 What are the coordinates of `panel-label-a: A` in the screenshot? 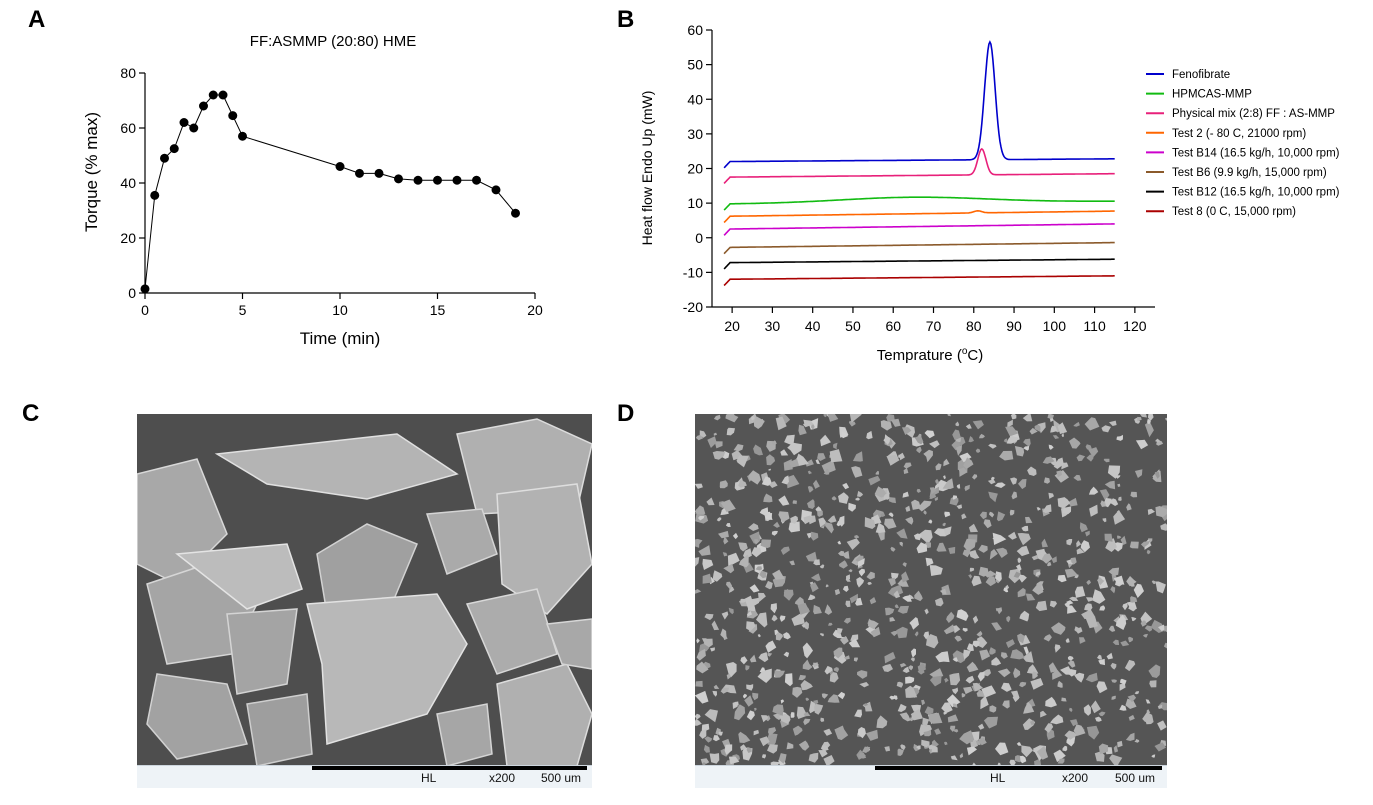 It's located at (37, 19).